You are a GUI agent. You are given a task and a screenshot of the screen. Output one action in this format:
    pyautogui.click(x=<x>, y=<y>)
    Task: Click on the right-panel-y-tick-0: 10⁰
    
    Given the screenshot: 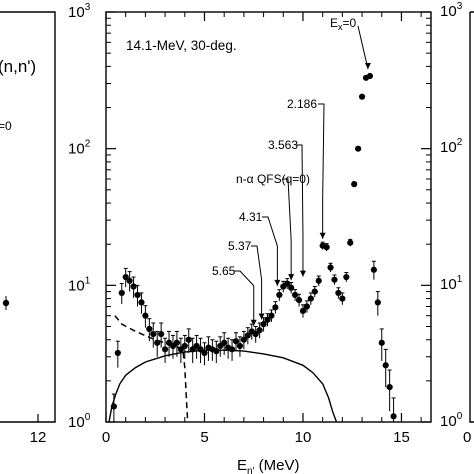 What is the action you would take?
    pyautogui.click(x=451, y=420)
    